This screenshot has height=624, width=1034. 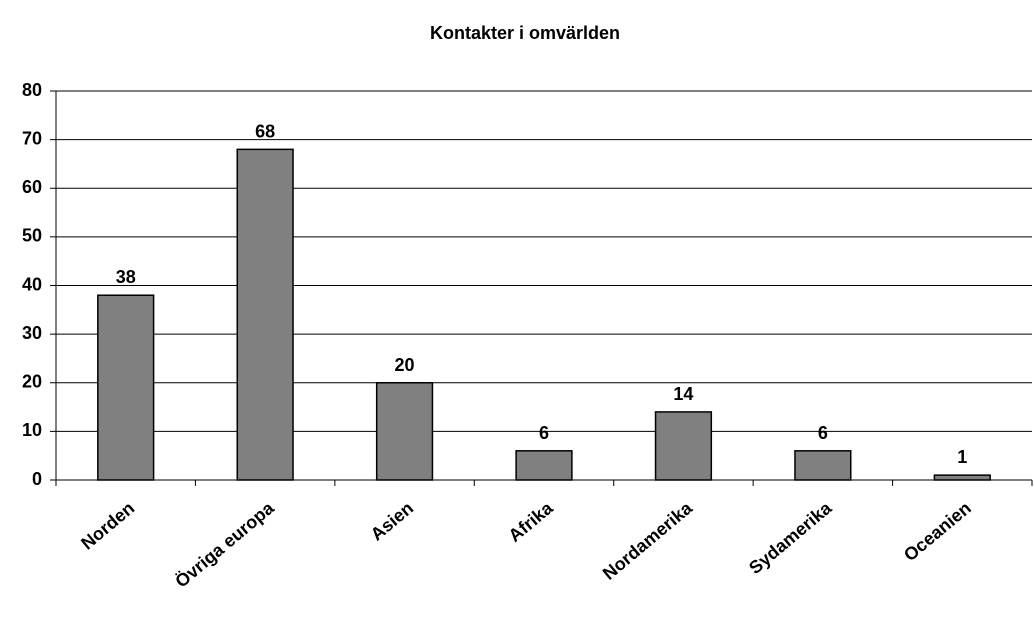 I want to click on x-tick-label: Sydamerika, so click(x=790, y=537).